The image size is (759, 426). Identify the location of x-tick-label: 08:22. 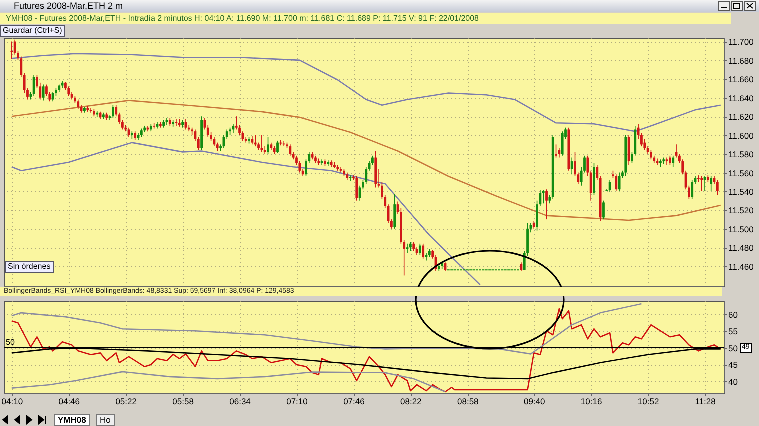
(411, 401).